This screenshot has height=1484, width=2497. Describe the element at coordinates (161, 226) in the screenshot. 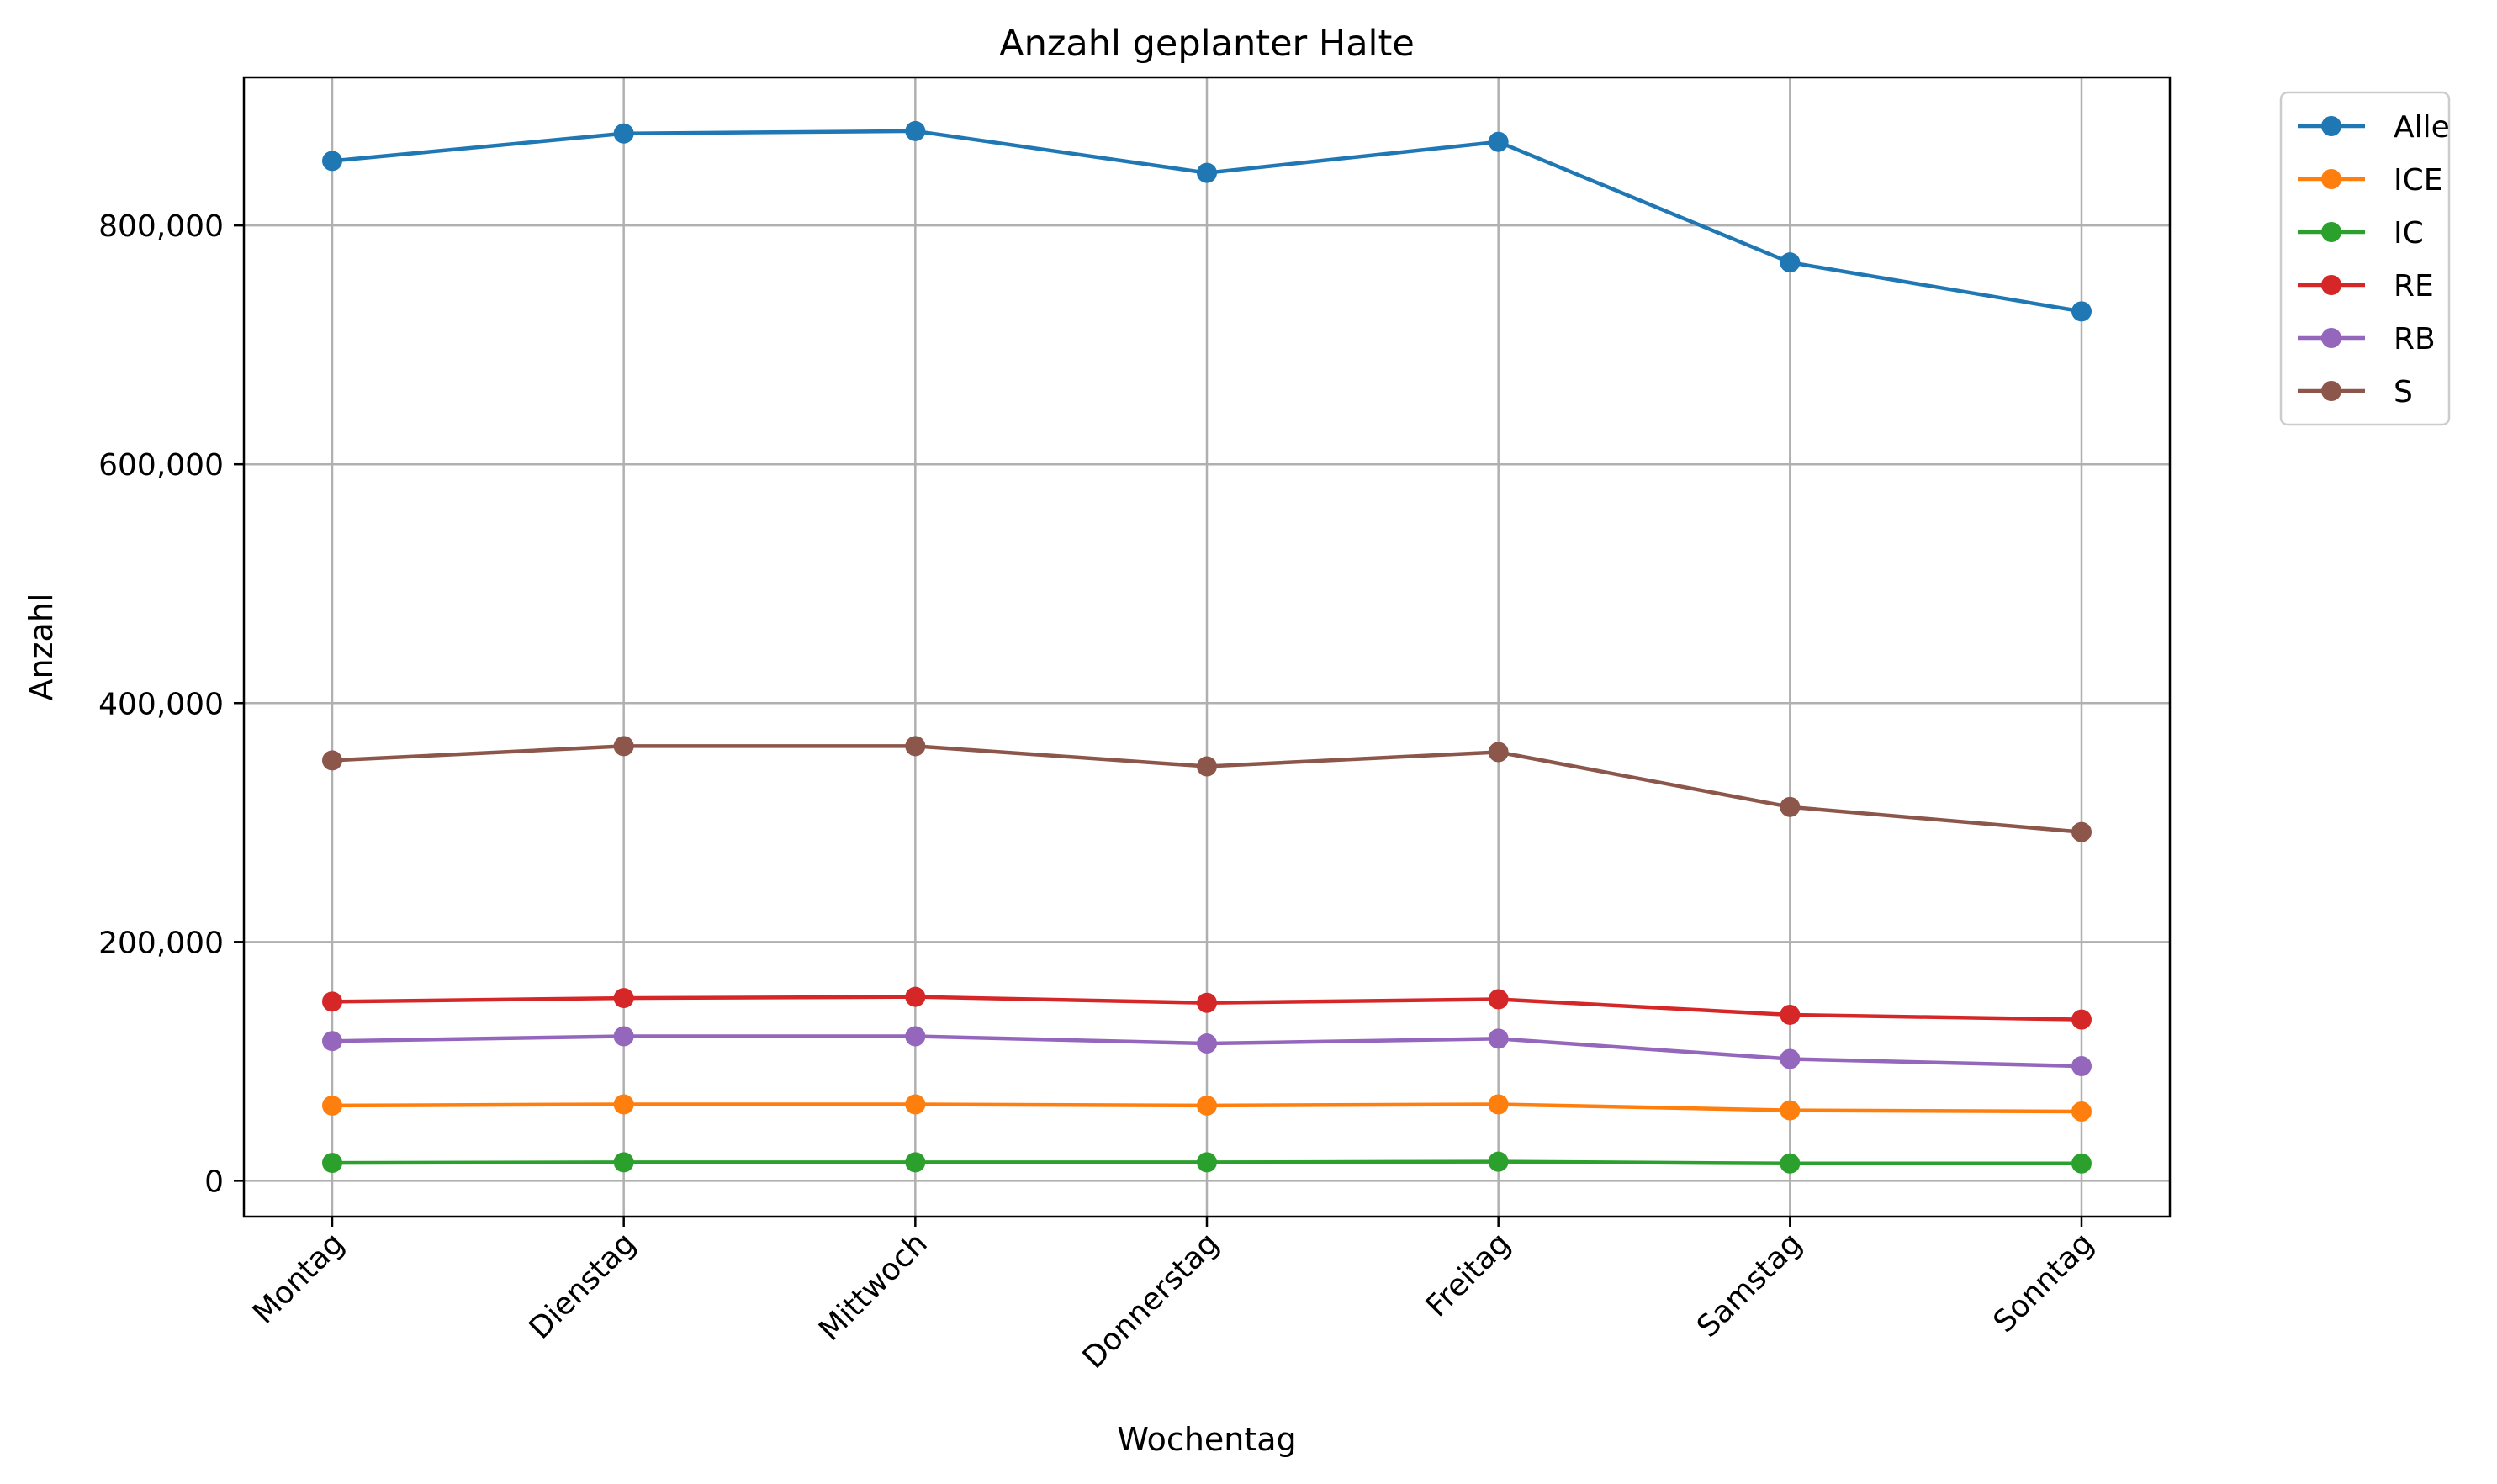

I see `y-tick-label: 800,000` at that location.